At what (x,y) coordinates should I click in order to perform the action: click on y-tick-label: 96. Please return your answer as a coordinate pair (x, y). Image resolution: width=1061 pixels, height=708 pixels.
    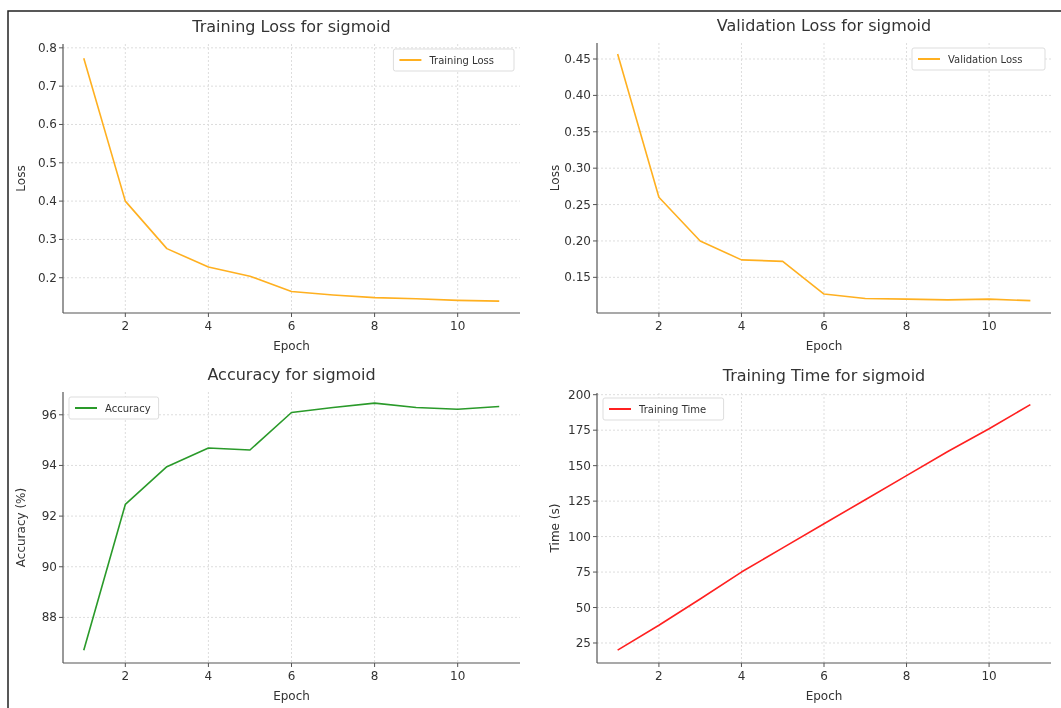
    Looking at the image, I should click on (49, 414).